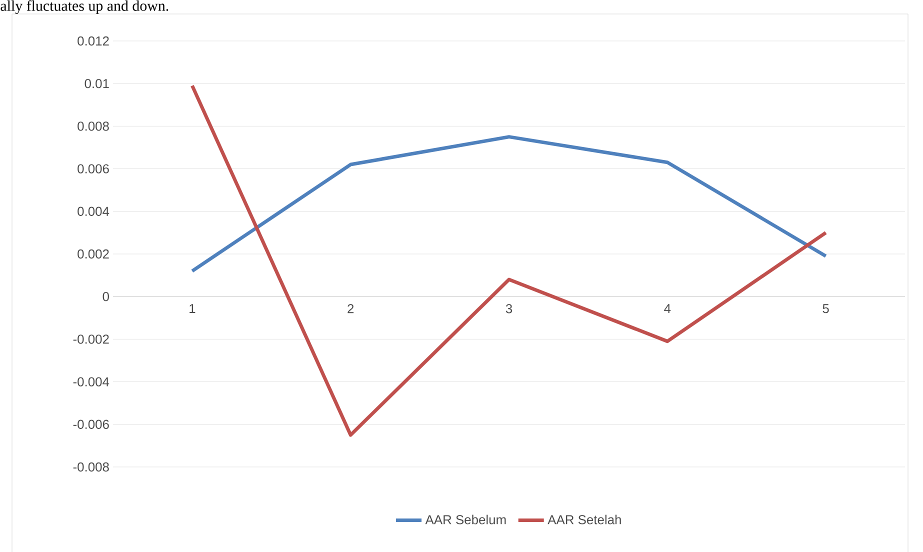 This screenshot has height=552, width=923. What do you see at coordinates (84, 7) in the screenshot?
I see `text: ally fluctuates up and down.` at bounding box center [84, 7].